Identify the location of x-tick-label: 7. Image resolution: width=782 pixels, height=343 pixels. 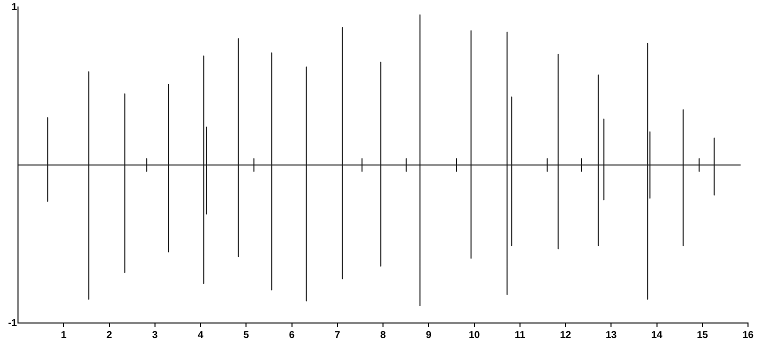
(337, 335).